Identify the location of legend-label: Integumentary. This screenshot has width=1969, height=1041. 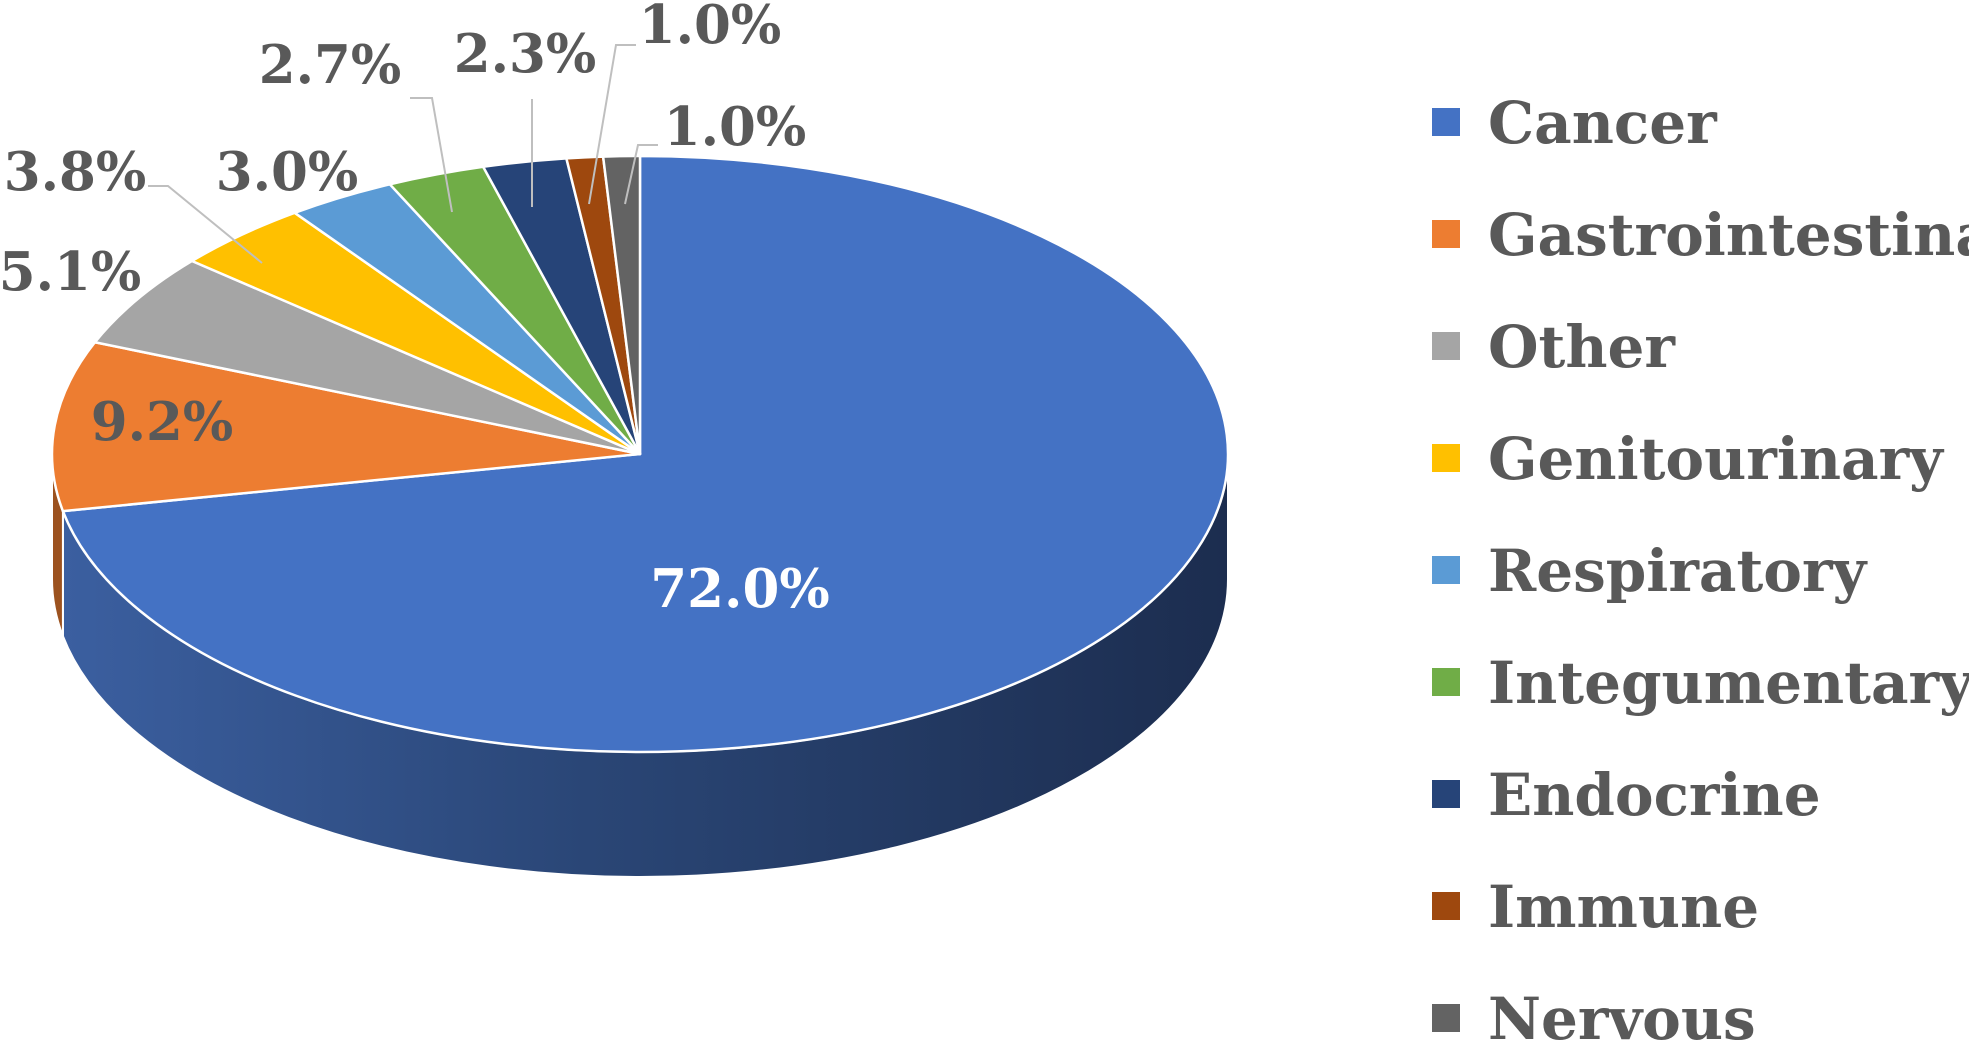
(1728, 683).